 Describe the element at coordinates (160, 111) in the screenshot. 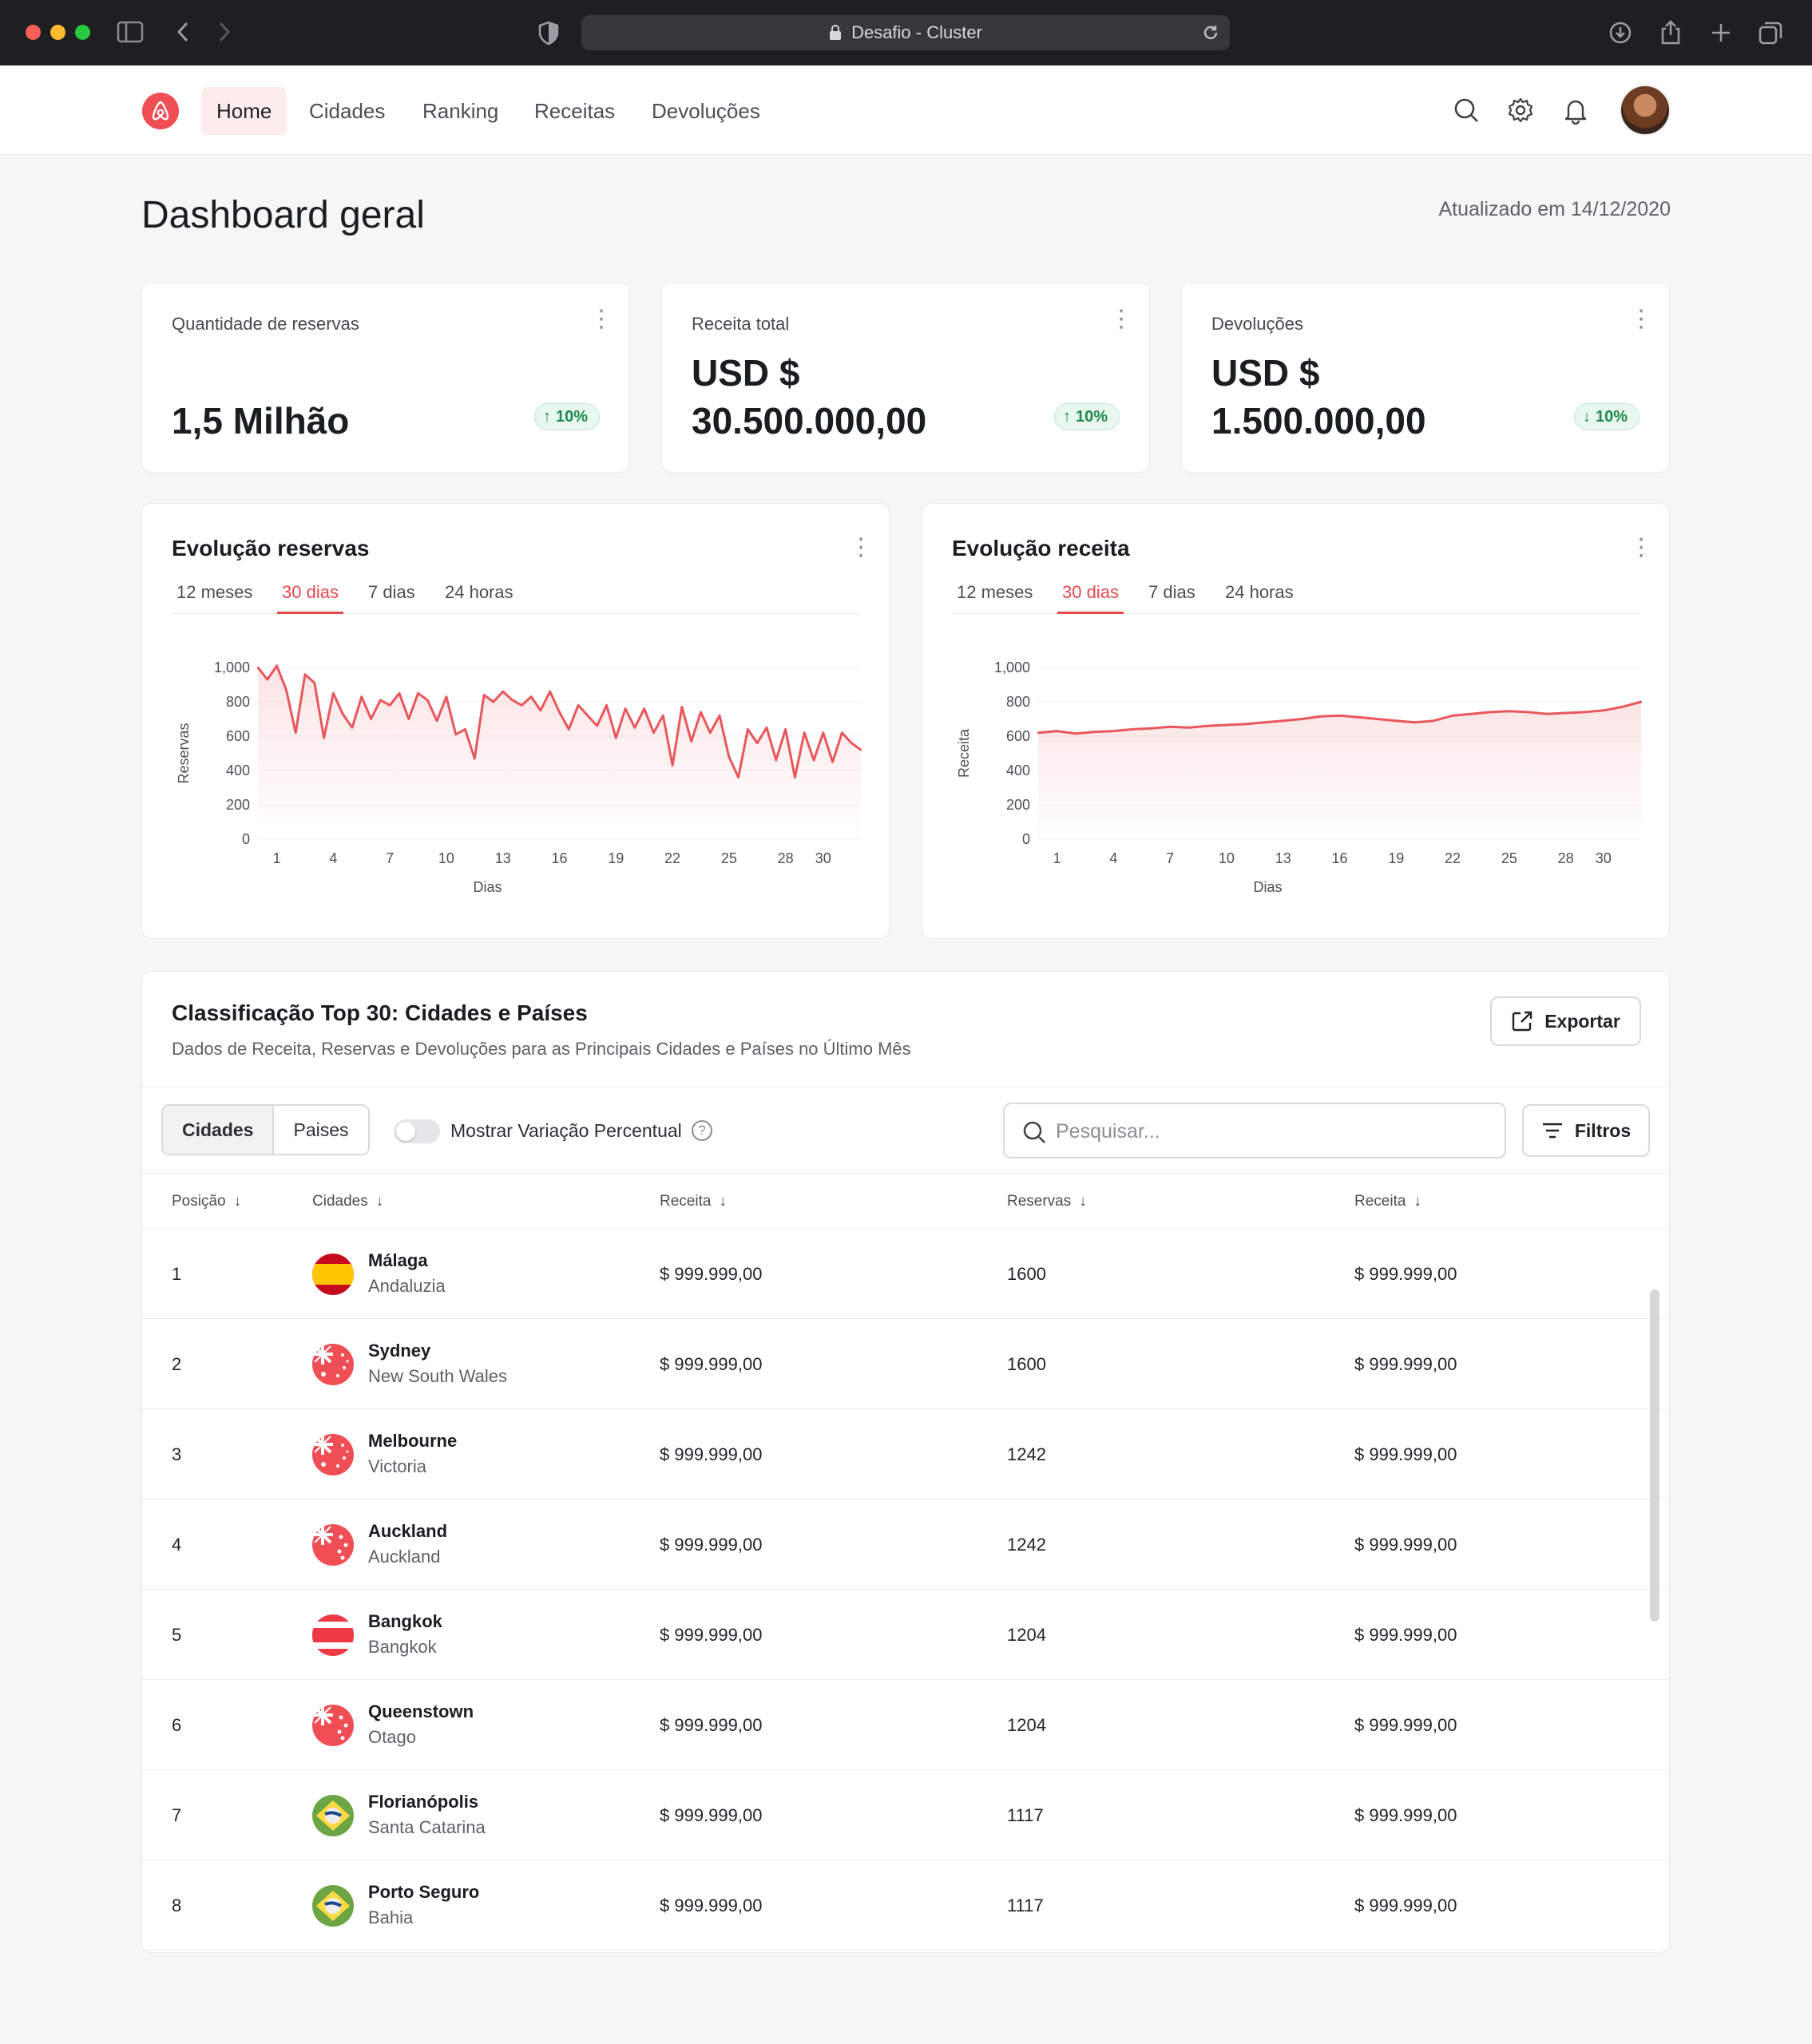

I see `airbnb-logo-icon` at that location.